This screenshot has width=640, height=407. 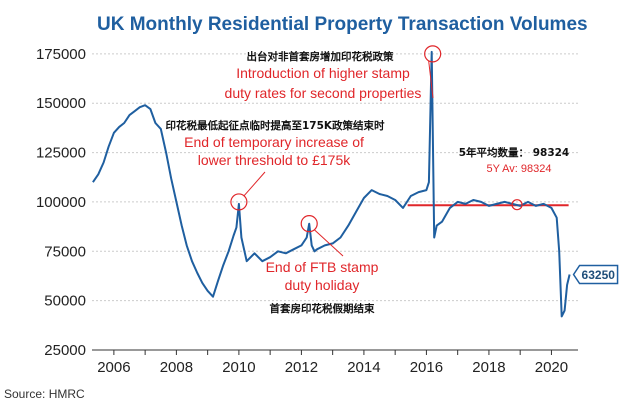 I want to click on x-tick-label-2016: 2016, so click(x=426, y=367).